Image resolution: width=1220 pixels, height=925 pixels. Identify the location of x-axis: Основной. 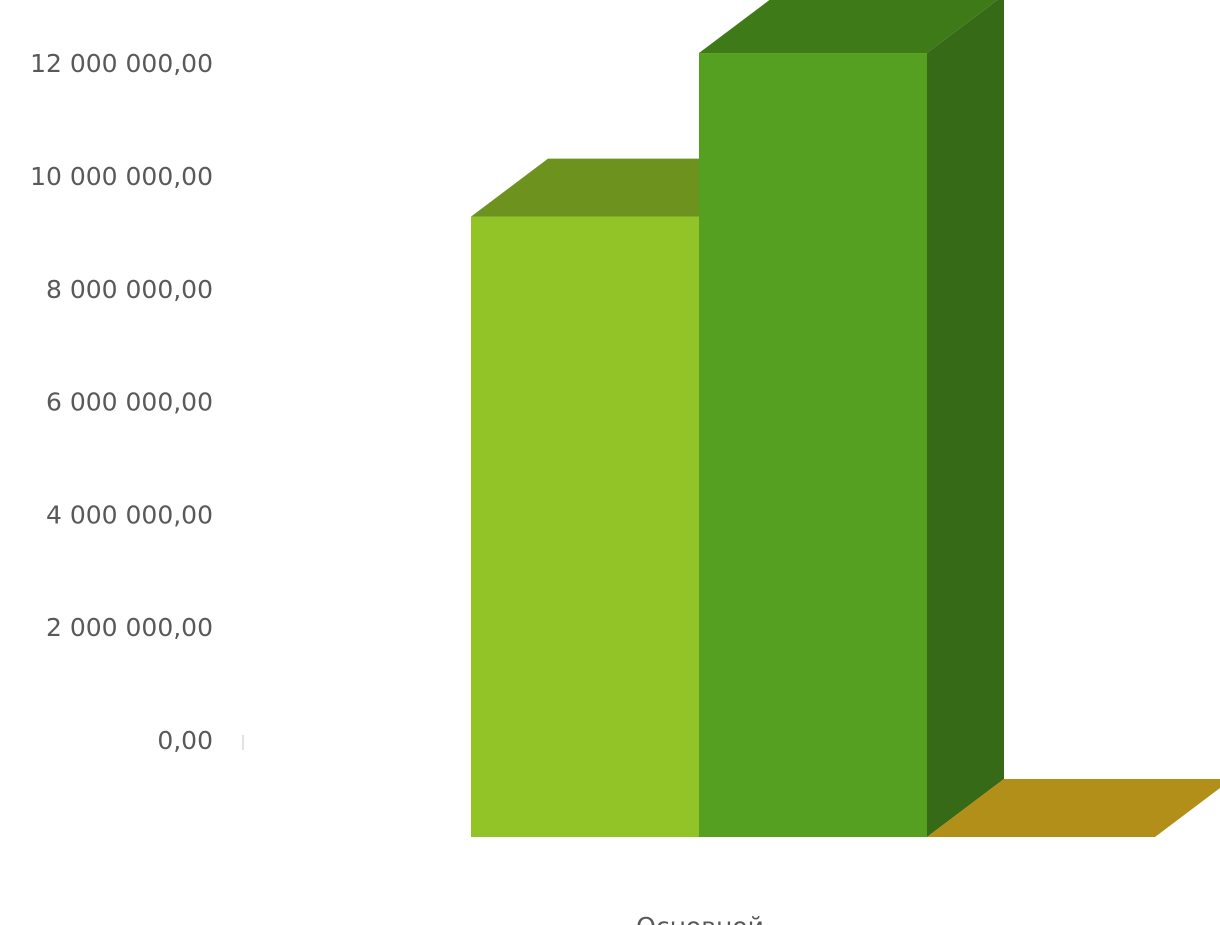
(700, 918).